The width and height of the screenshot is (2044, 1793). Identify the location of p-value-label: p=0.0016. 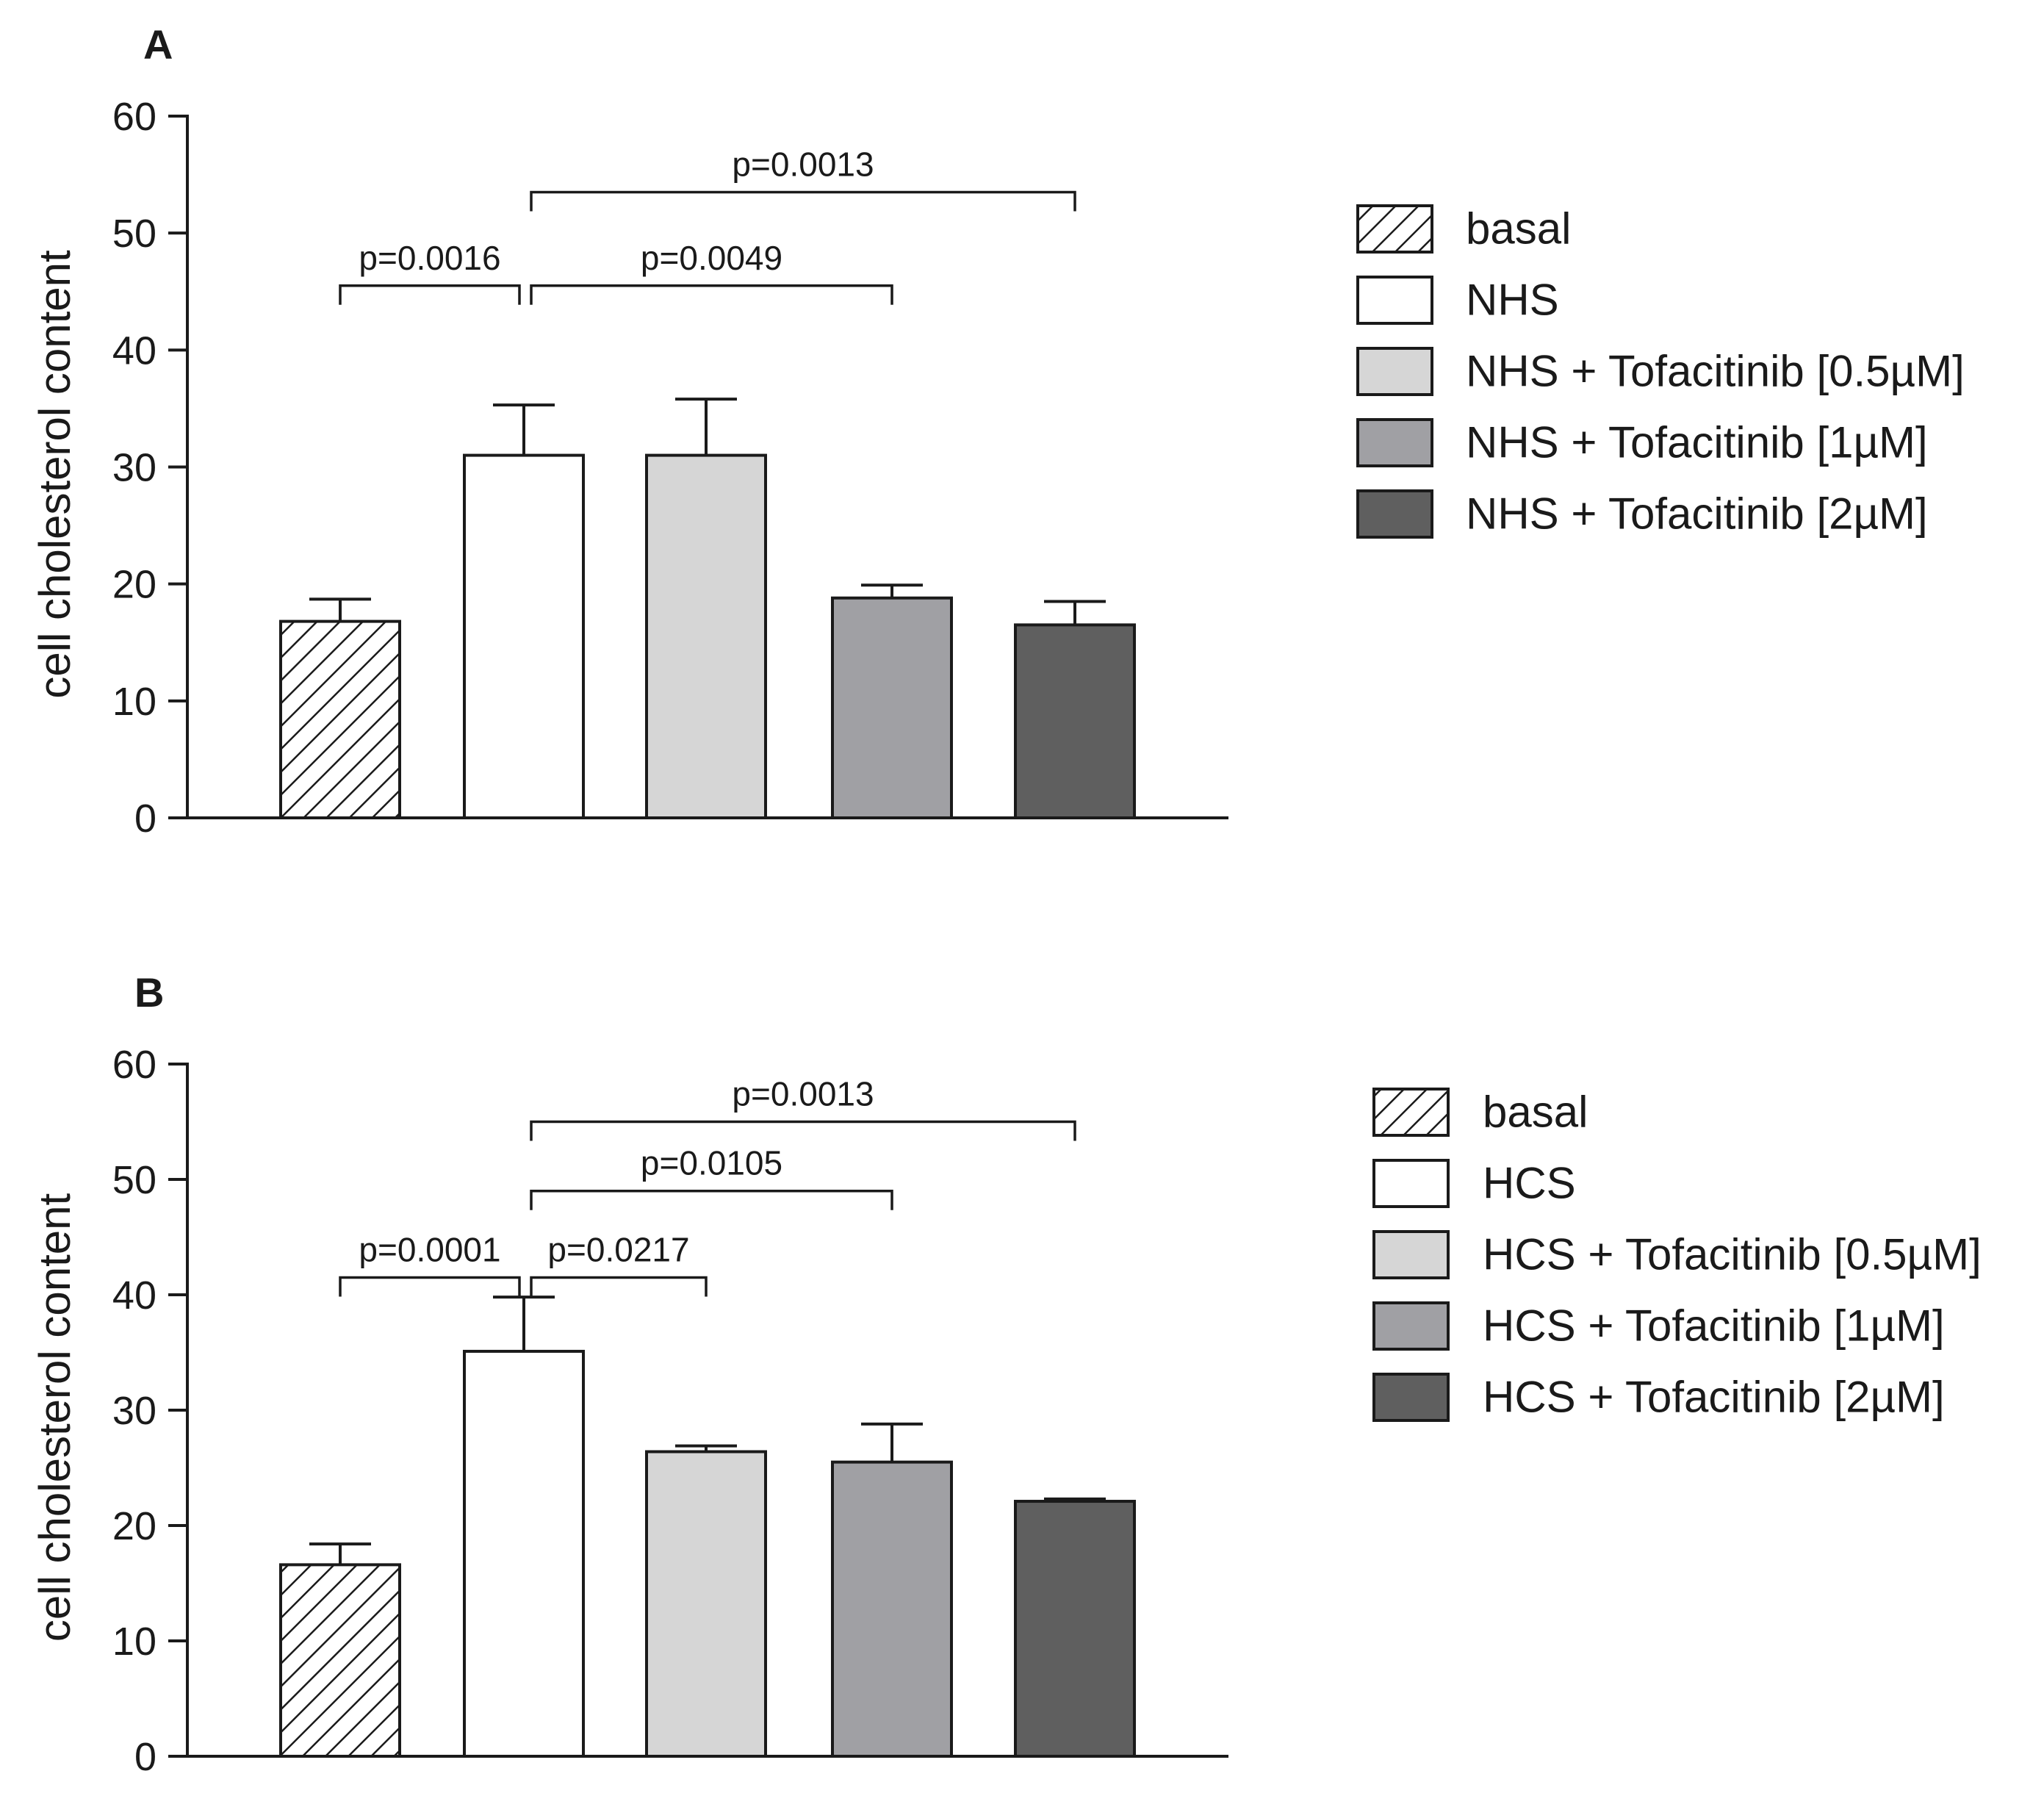
(429, 258).